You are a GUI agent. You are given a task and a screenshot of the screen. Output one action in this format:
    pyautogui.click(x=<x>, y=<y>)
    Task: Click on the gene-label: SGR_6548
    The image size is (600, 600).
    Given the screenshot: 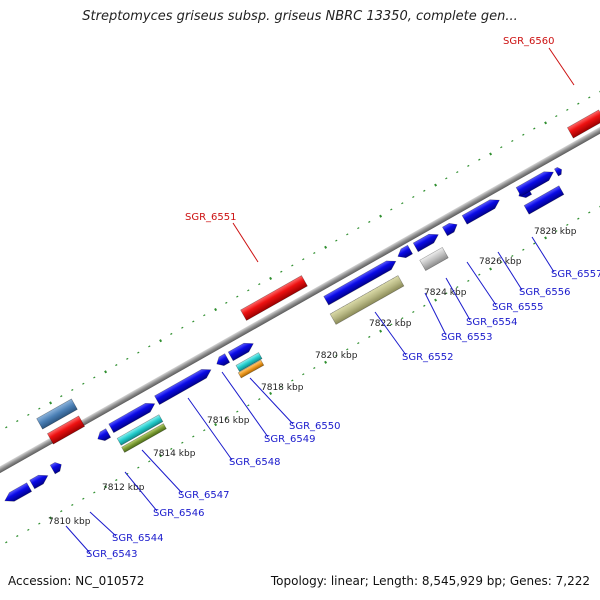 What is the action you would take?
    pyautogui.click(x=255, y=462)
    